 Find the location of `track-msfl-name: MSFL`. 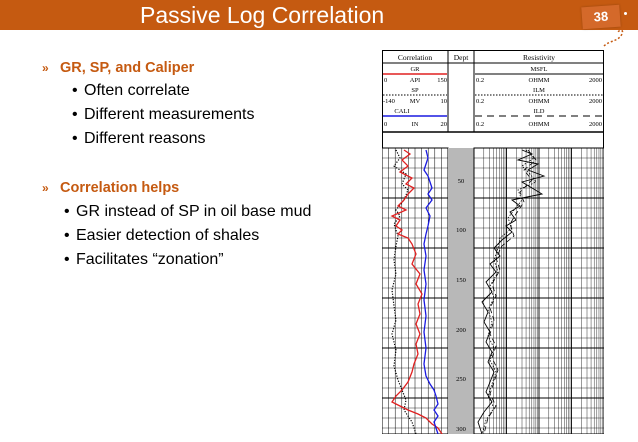

track-msfl-name: MSFL is located at coordinates (539, 69).